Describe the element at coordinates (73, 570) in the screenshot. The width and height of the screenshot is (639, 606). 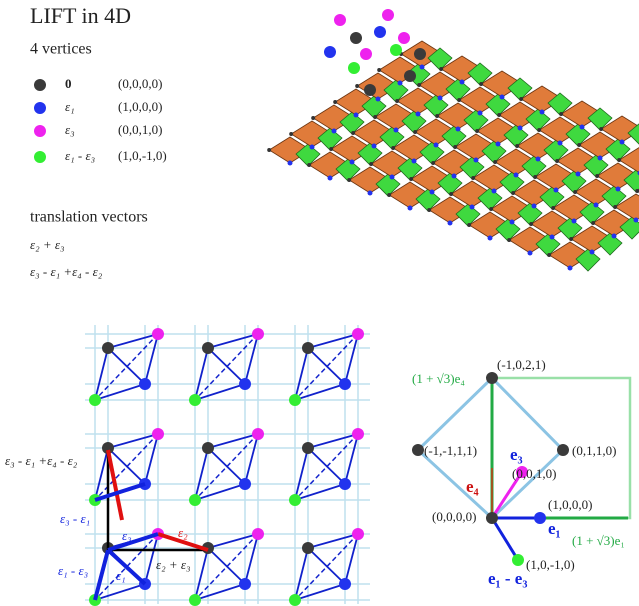
I see `vector-label: ε₁ - ε₃` at that location.